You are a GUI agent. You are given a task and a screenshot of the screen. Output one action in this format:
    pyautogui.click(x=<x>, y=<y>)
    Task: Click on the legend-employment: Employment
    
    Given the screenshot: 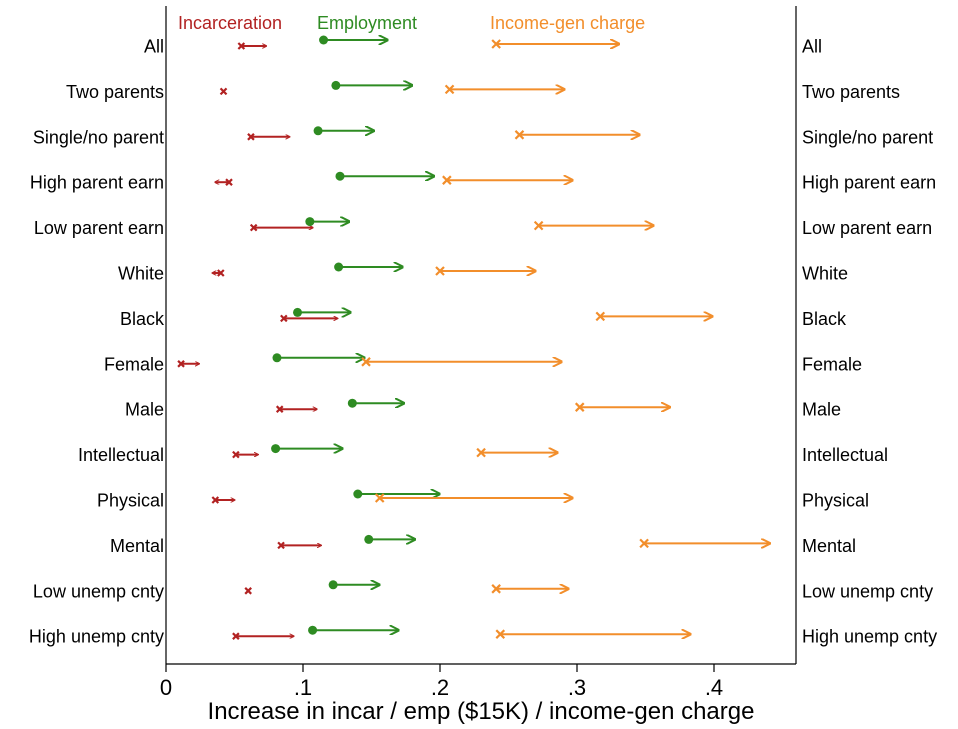 What is the action you would take?
    pyautogui.click(x=367, y=23)
    